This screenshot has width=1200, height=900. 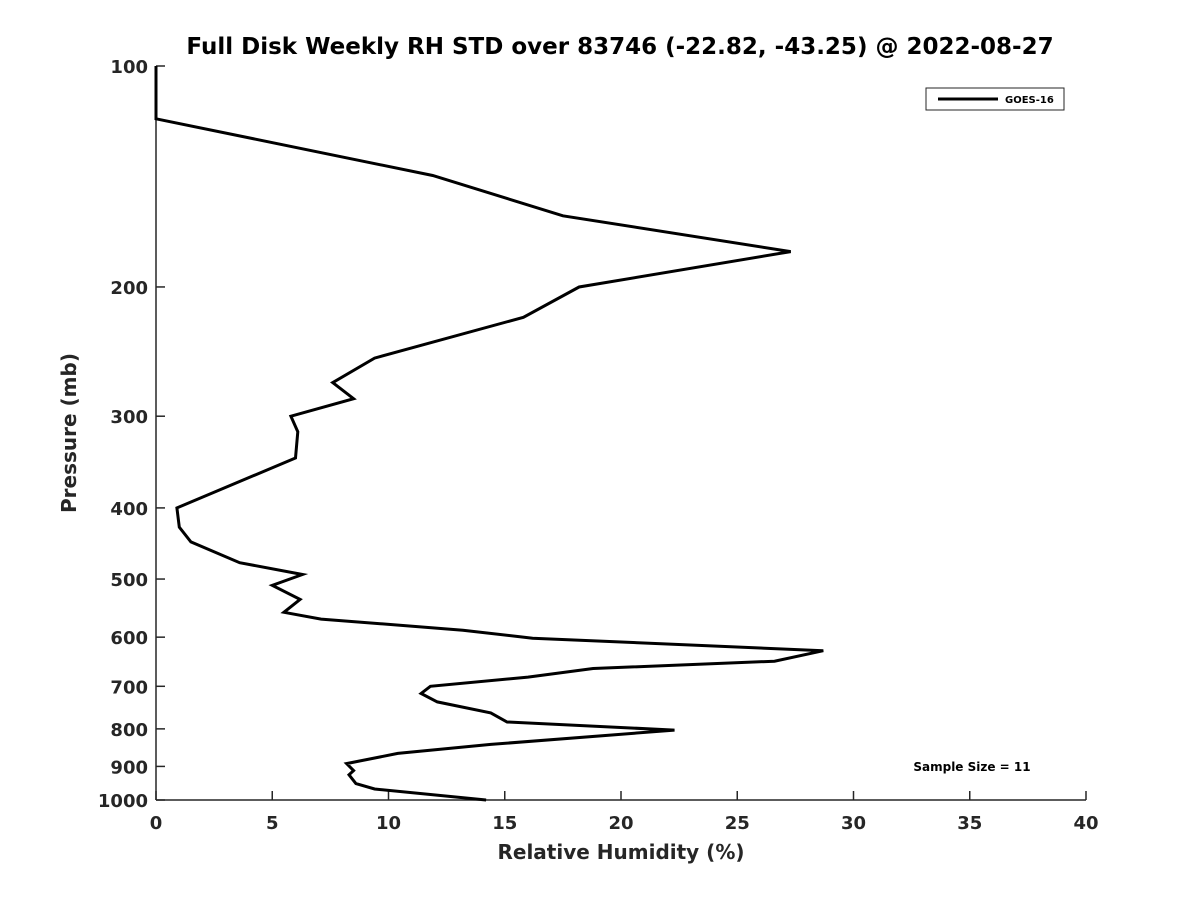 I want to click on x-tick-label: 20, so click(x=620, y=823).